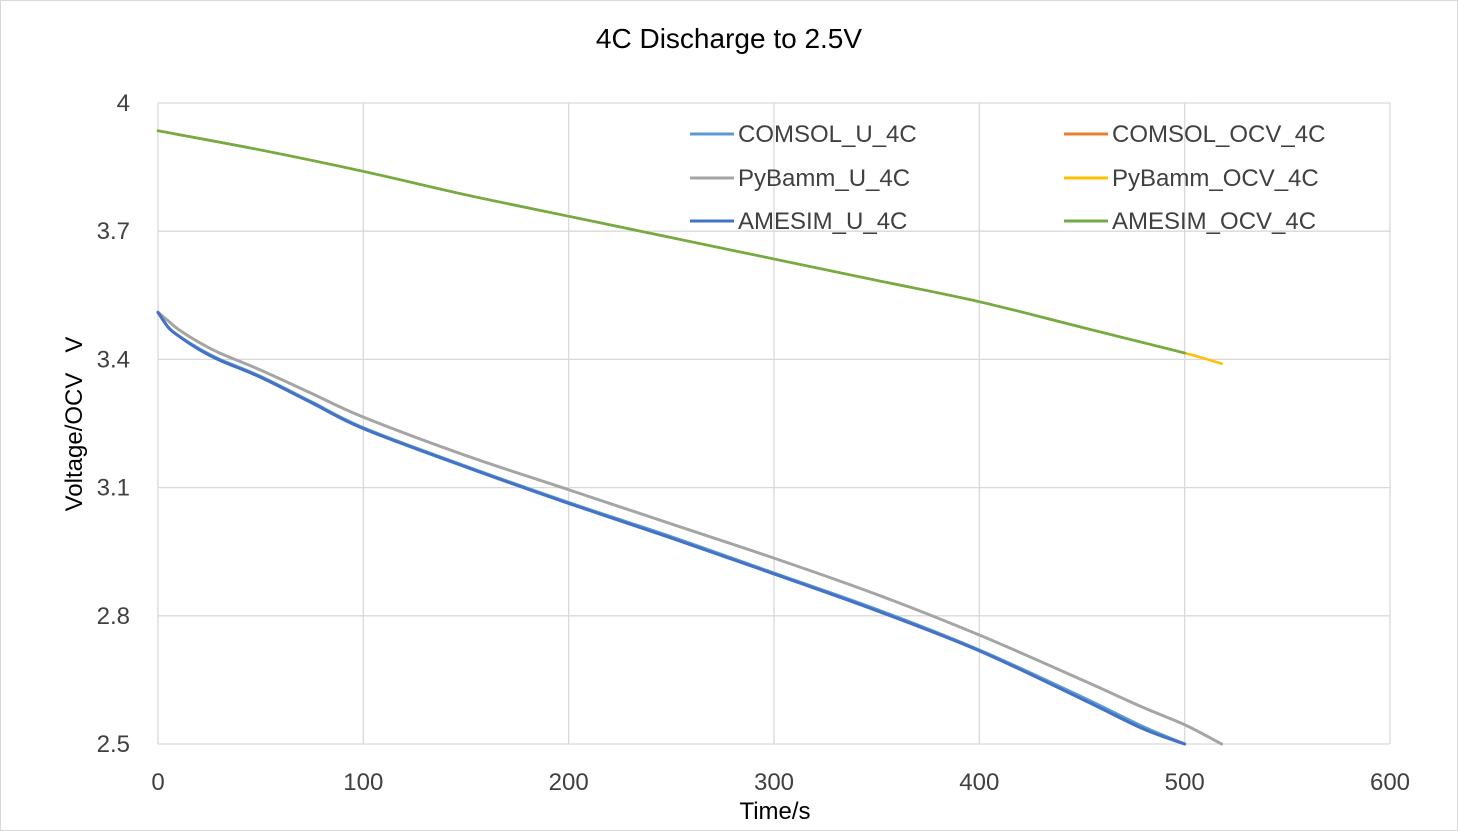 The image size is (1458, 831). I want to click on y-tick-label: 3.1, so click(113, 488).